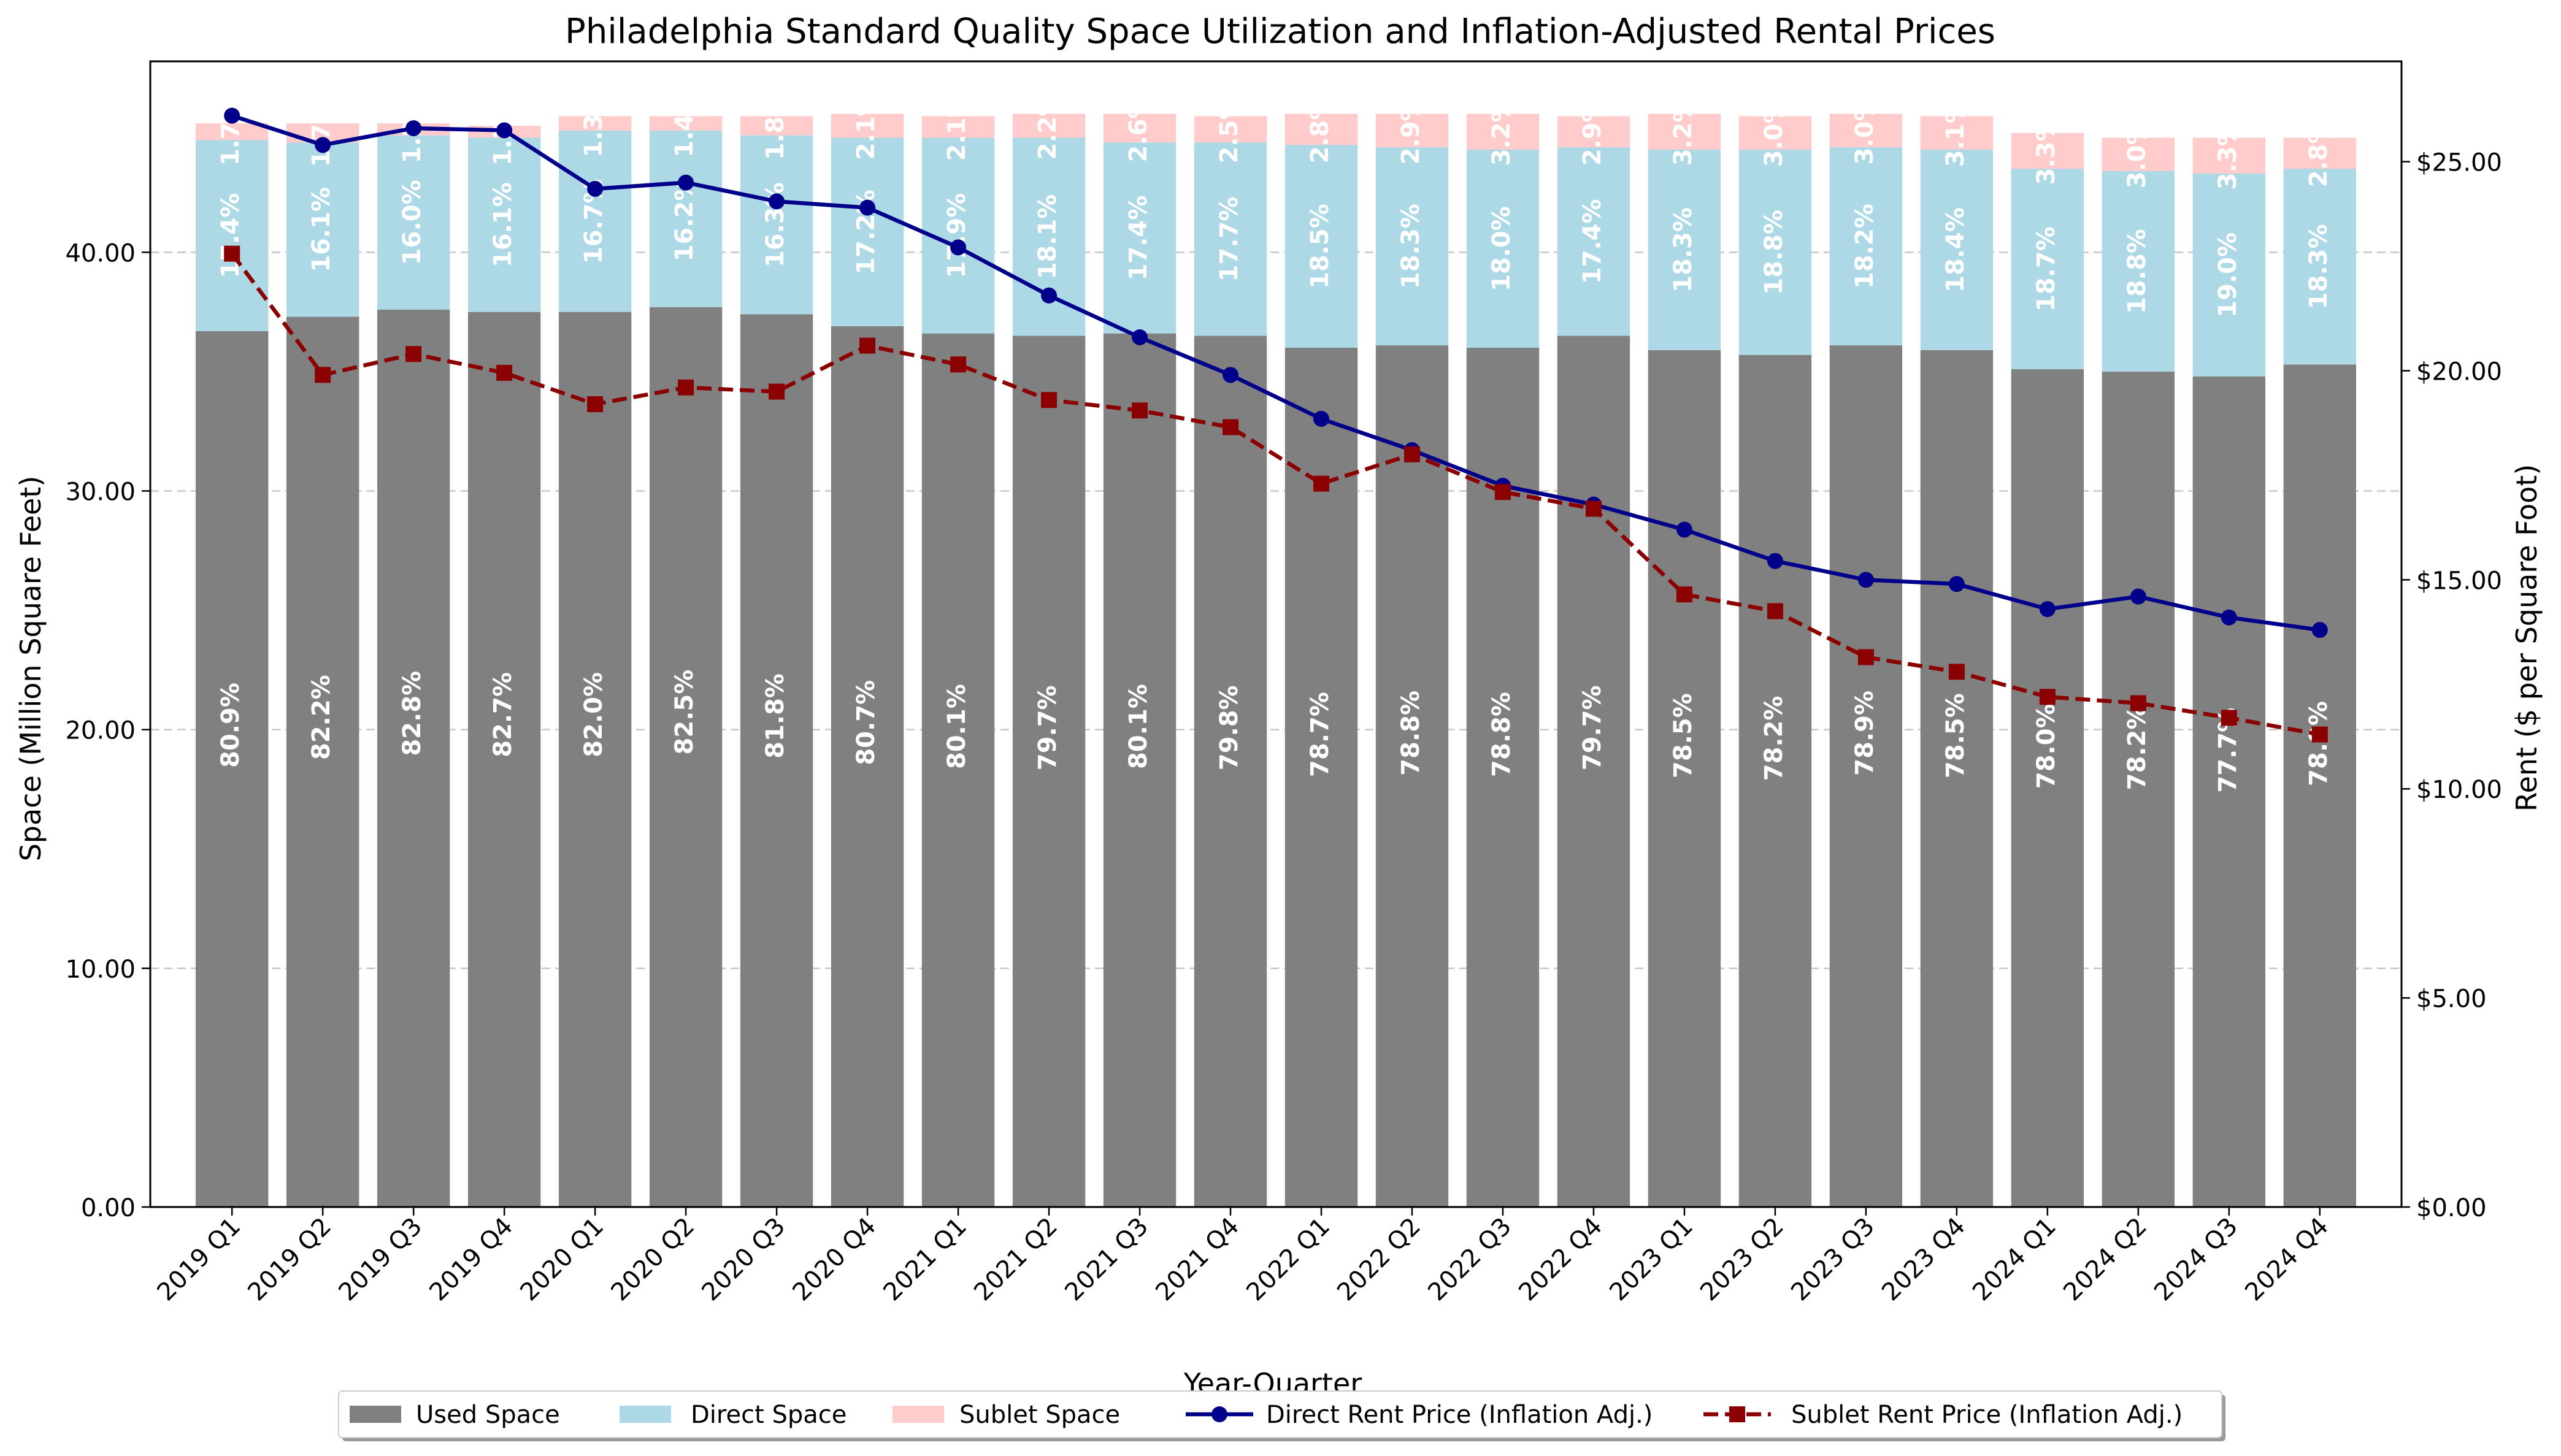  Describe the element at coordinates (2526, 638) in the screenshot. I see `y2-axis-title: Rent ($ per Square Foot)` at that location.